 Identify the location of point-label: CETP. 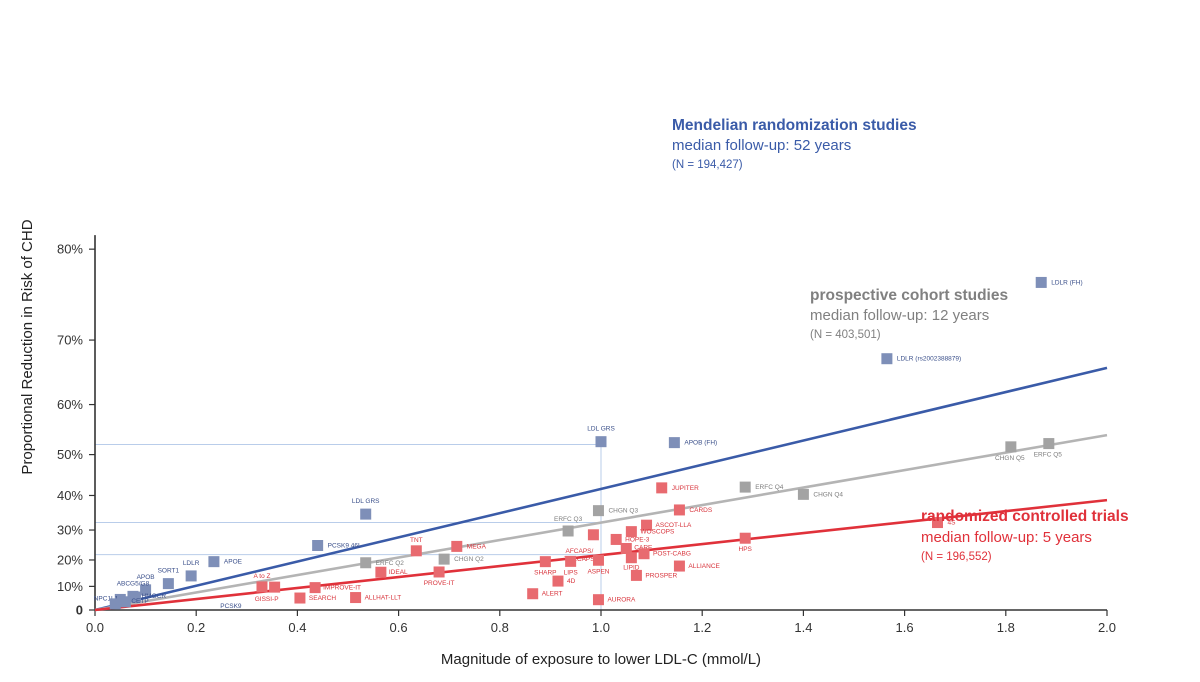
(139, 601).